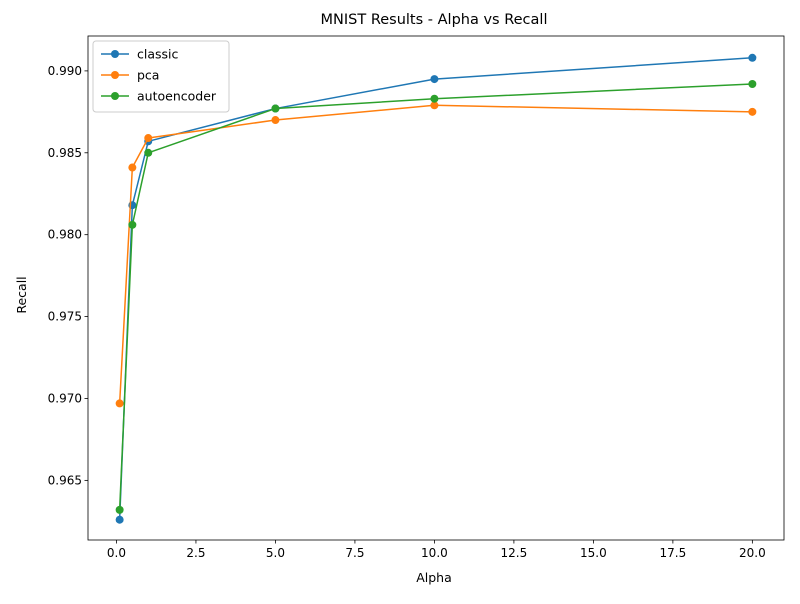  What do you see at coordinates (752, 553) in the screenshot?
I see `x-tick-label: 20.0` at bounding box center [752, 553].